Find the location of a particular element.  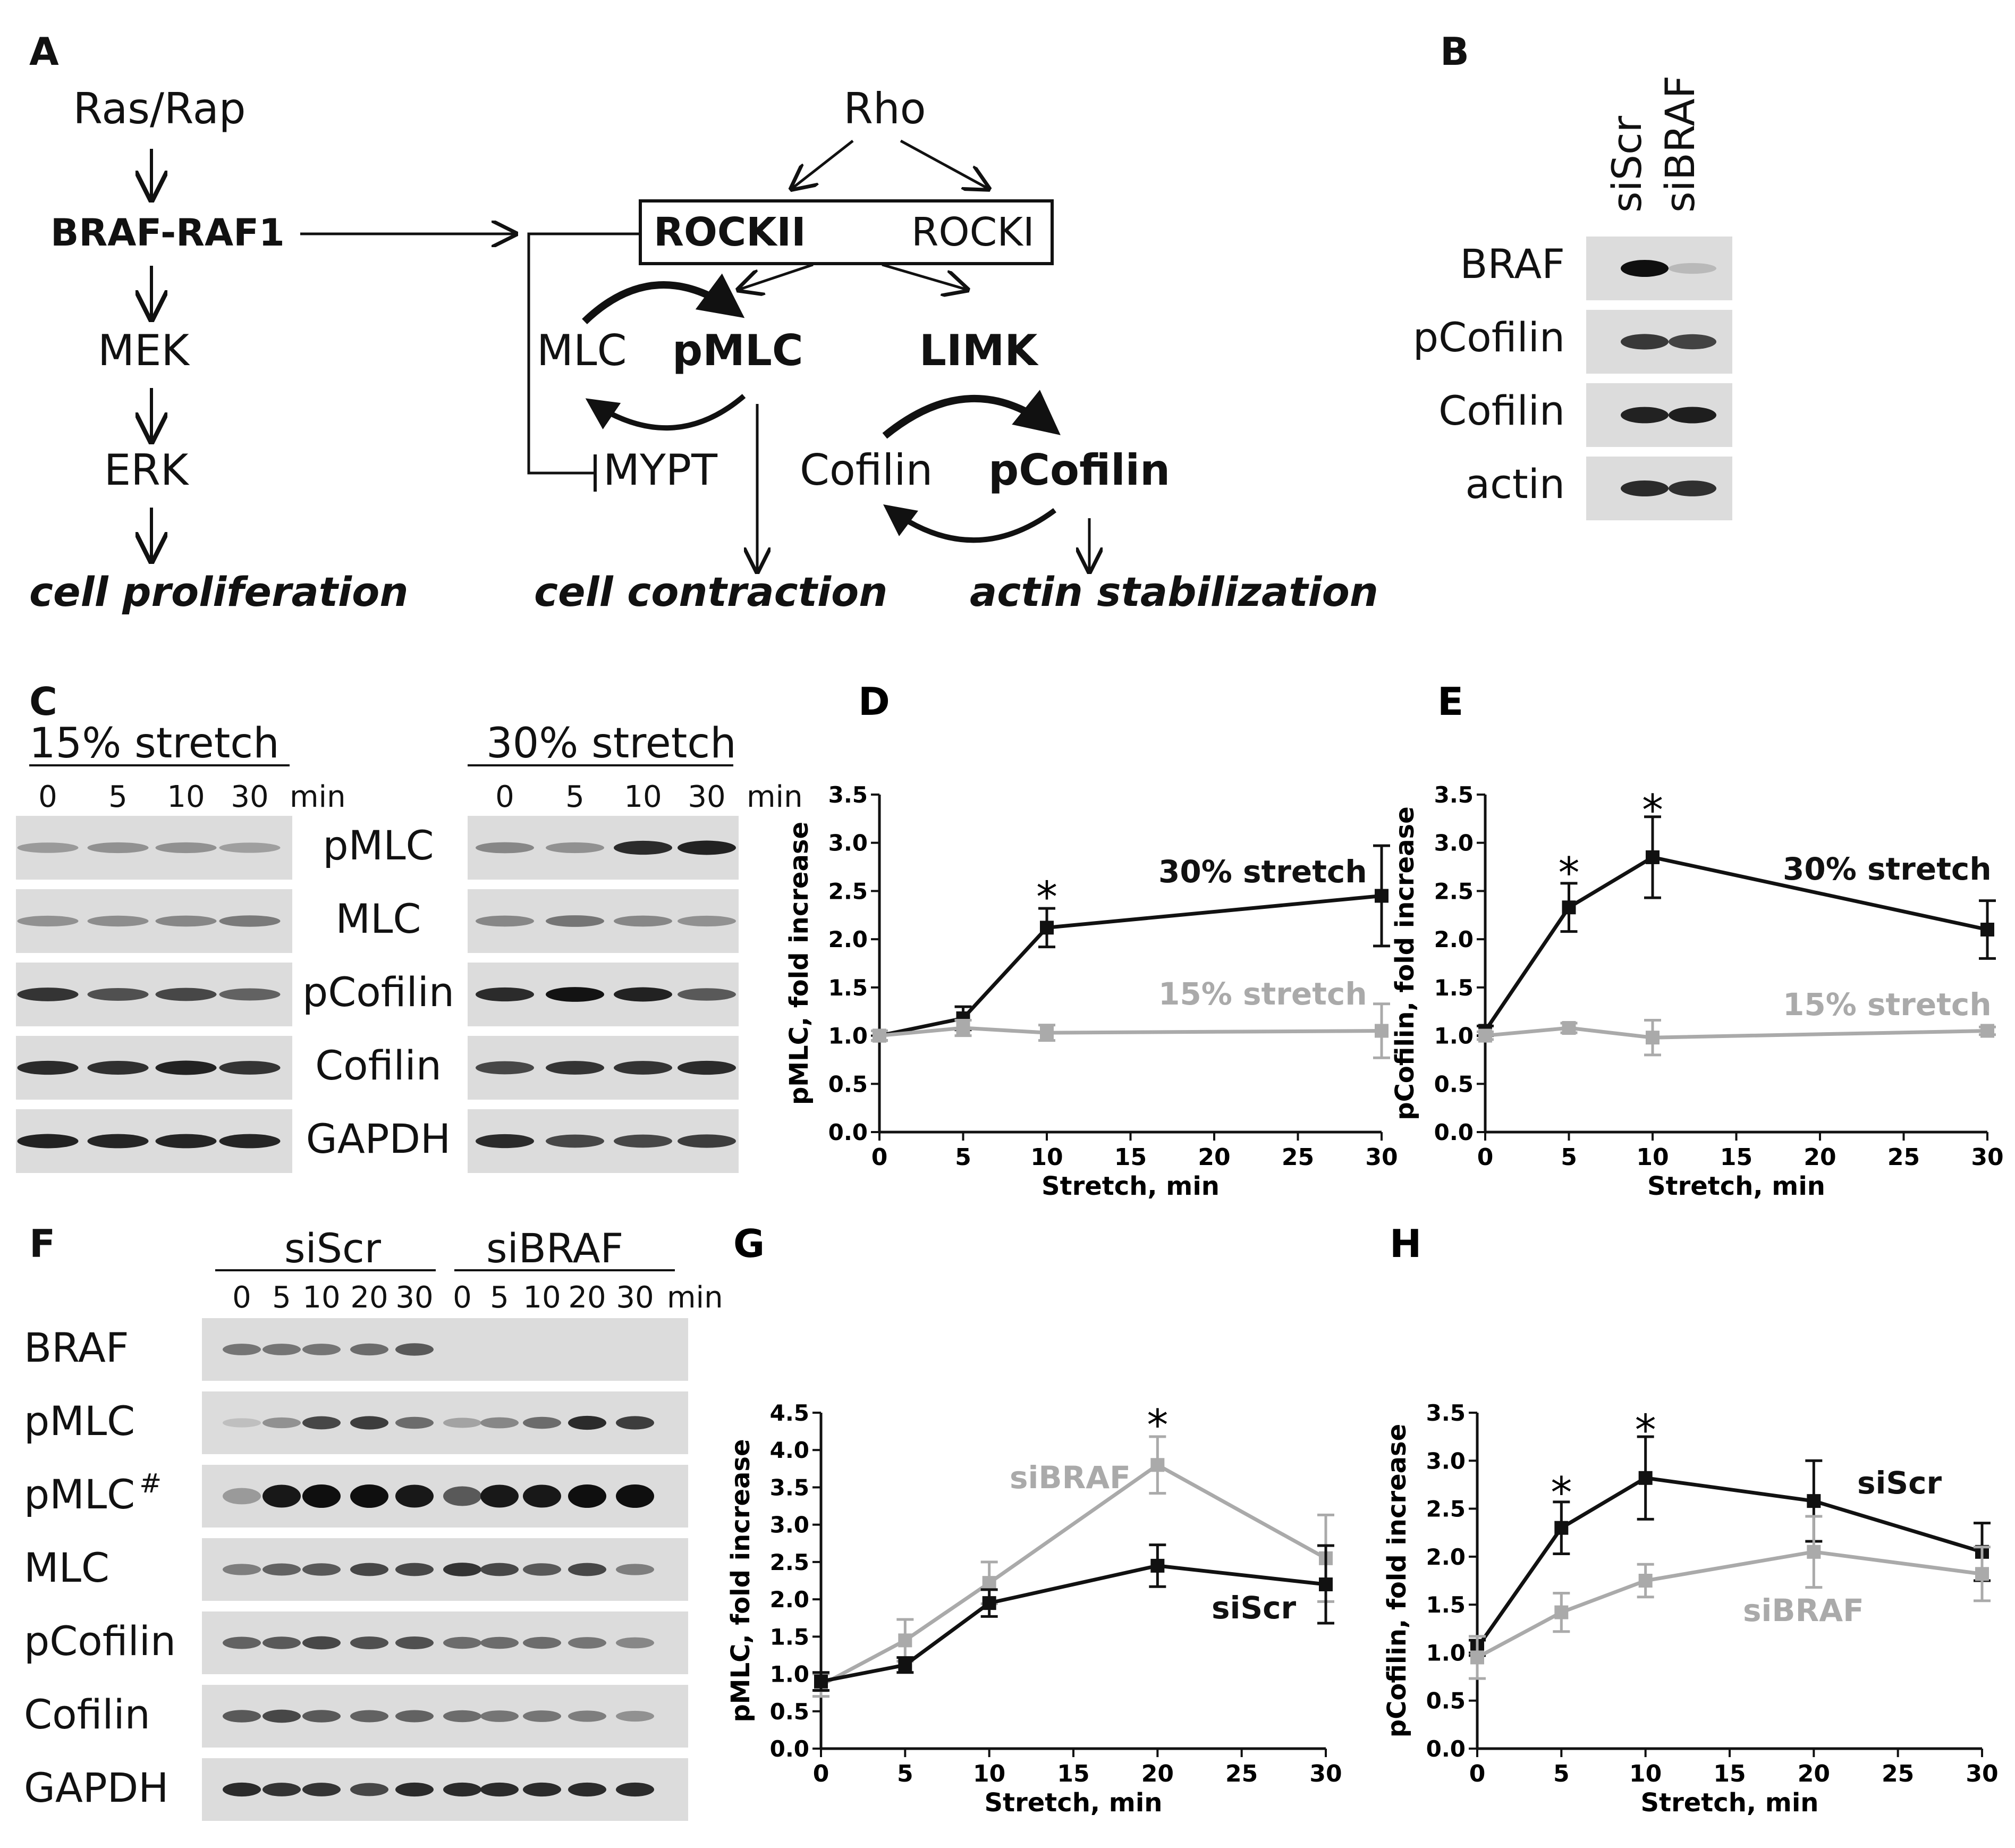

blot-f-row-label: MLC is located at coordinates (66, 1568).